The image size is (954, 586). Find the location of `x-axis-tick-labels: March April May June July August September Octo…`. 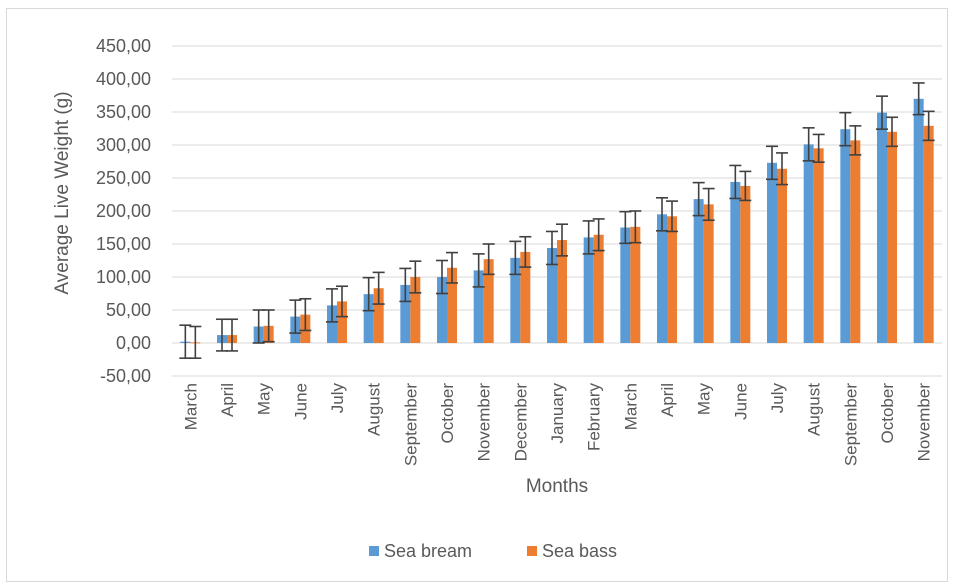

x-axis-tick-labels: March April May June July August September Octo… is located at coordinates (557, 425).